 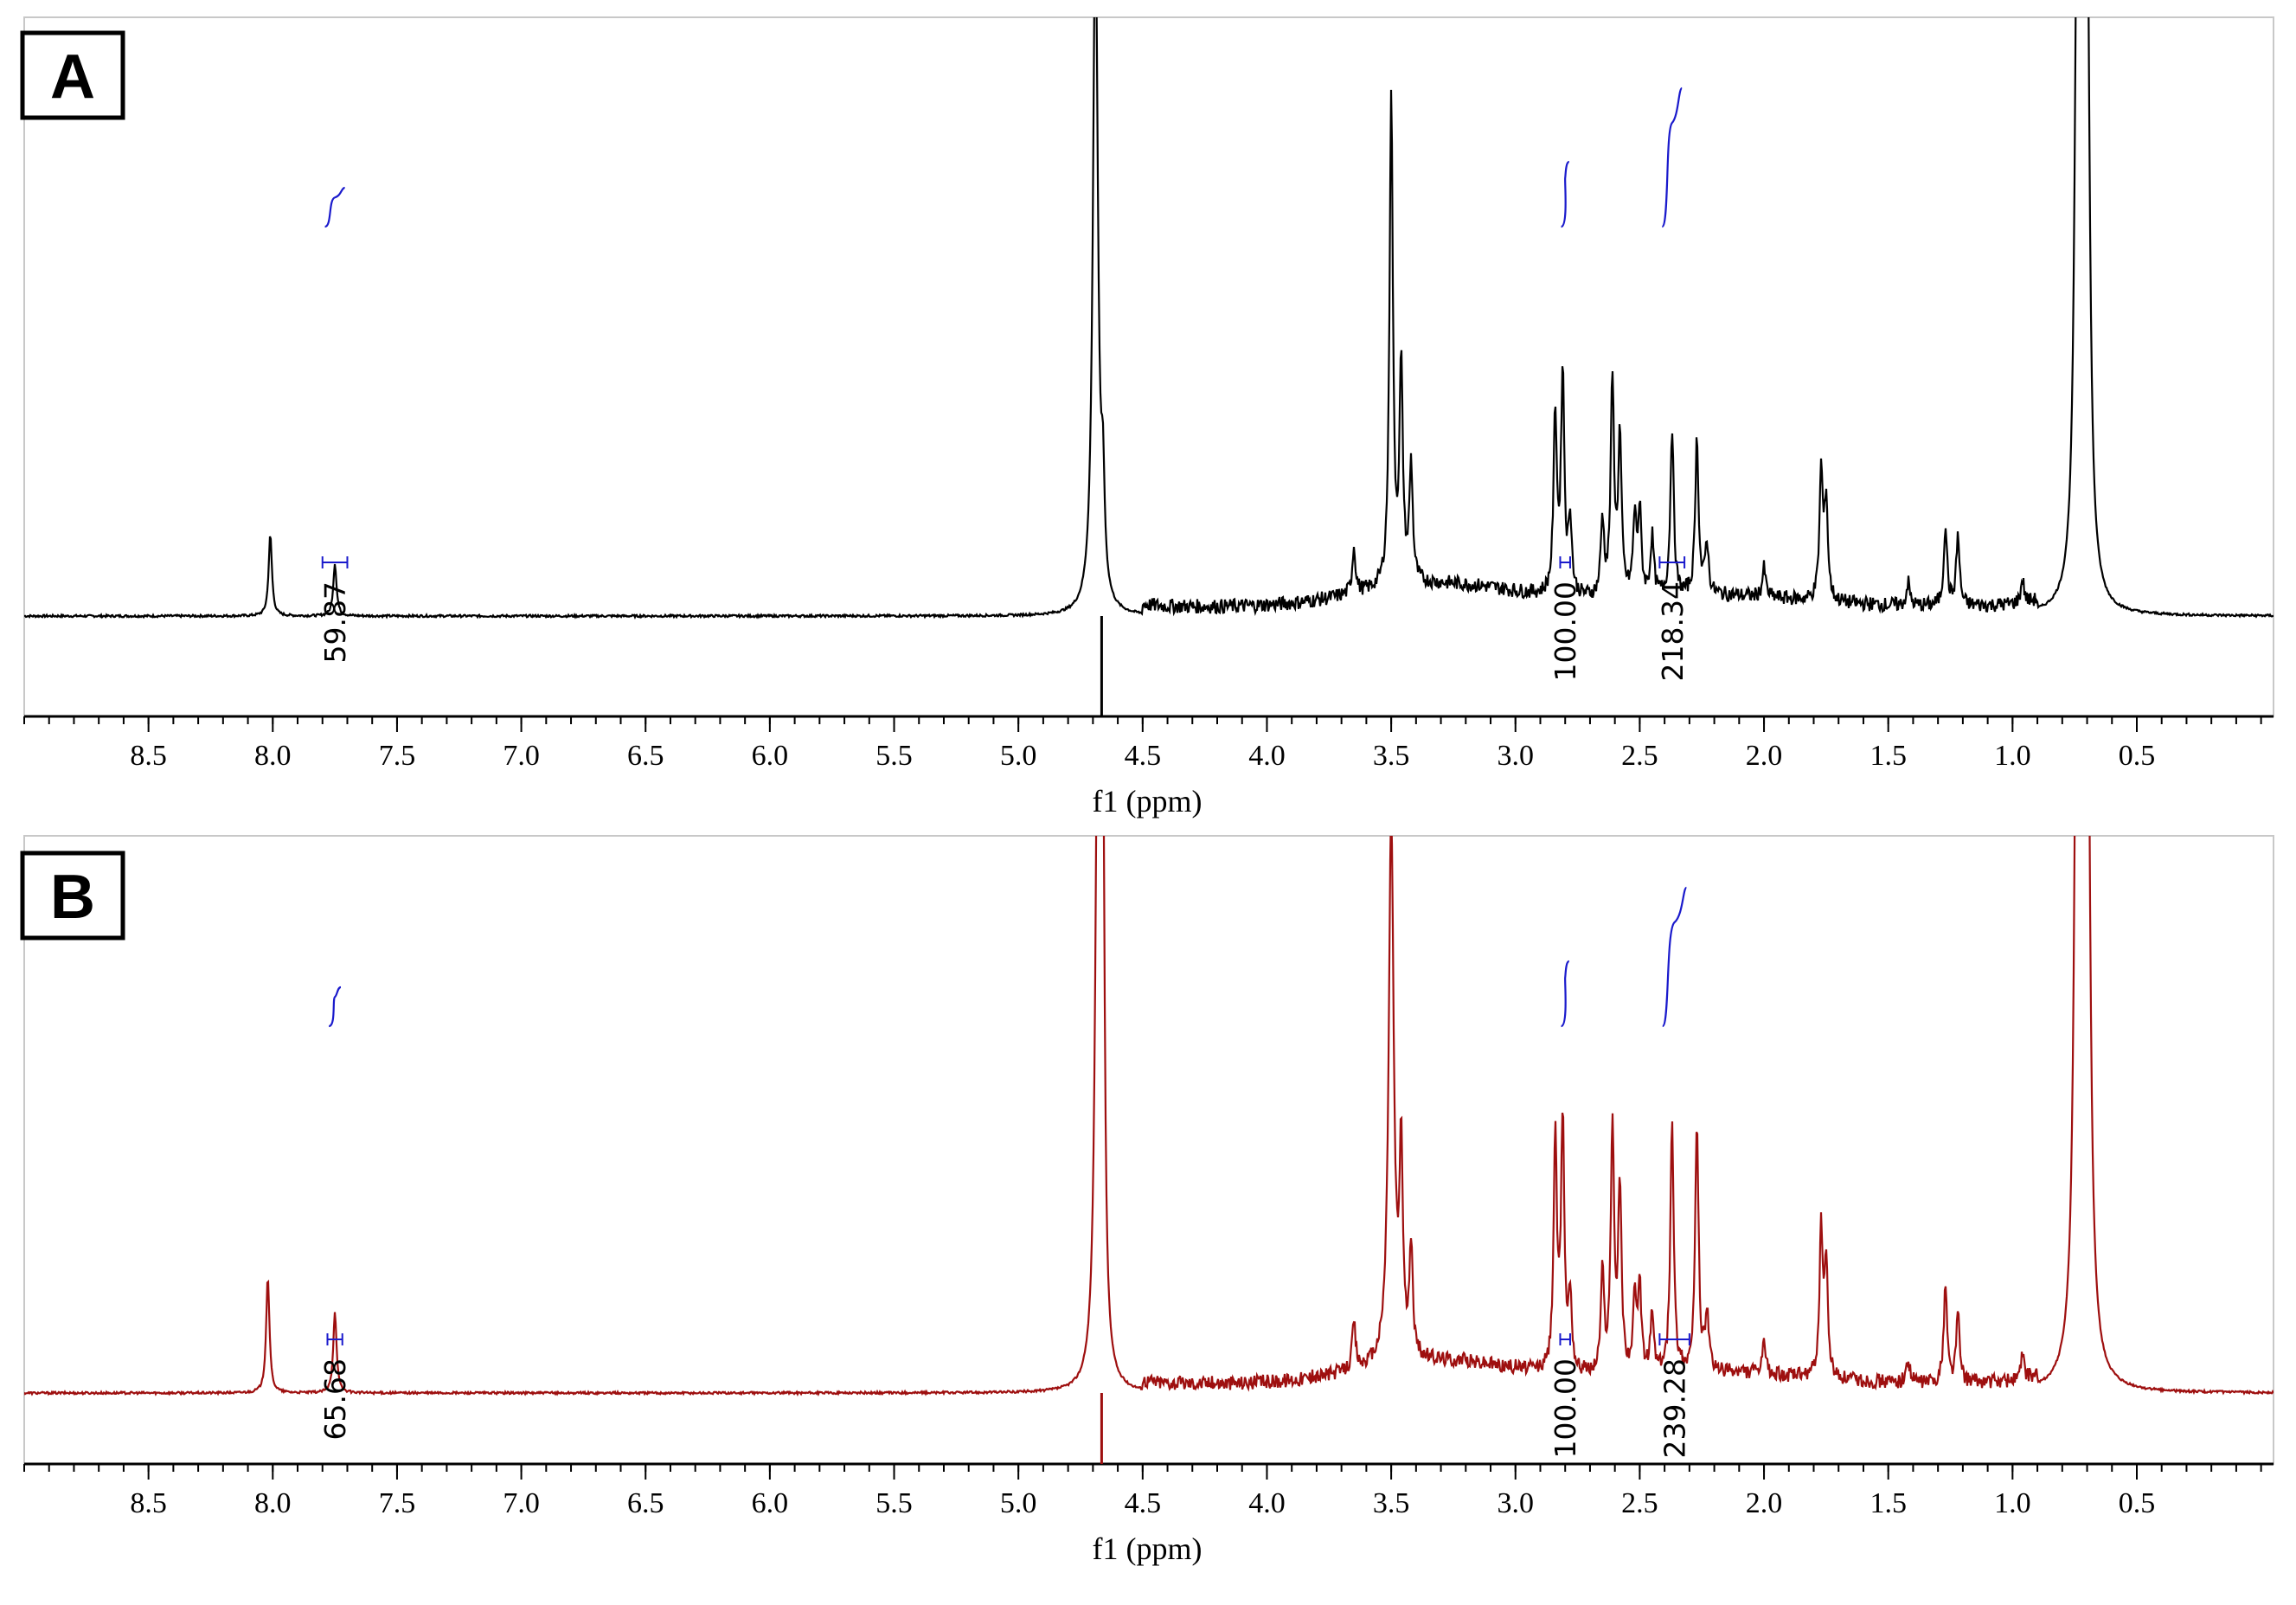 I want to click on integral-value-label: 218.34, so click(x=1673, y=631).